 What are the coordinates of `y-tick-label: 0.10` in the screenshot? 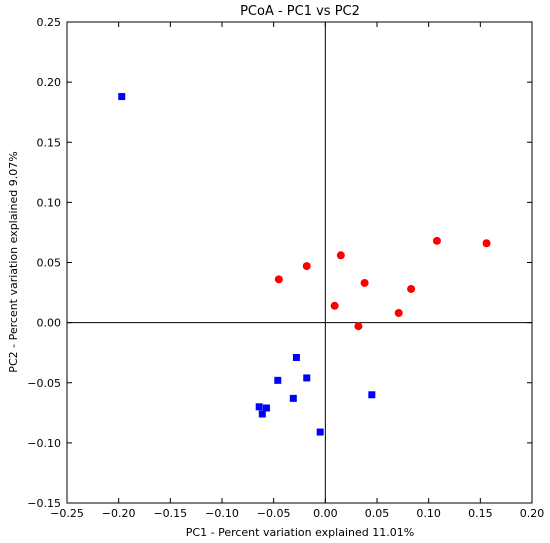 It's located at (49, 202).